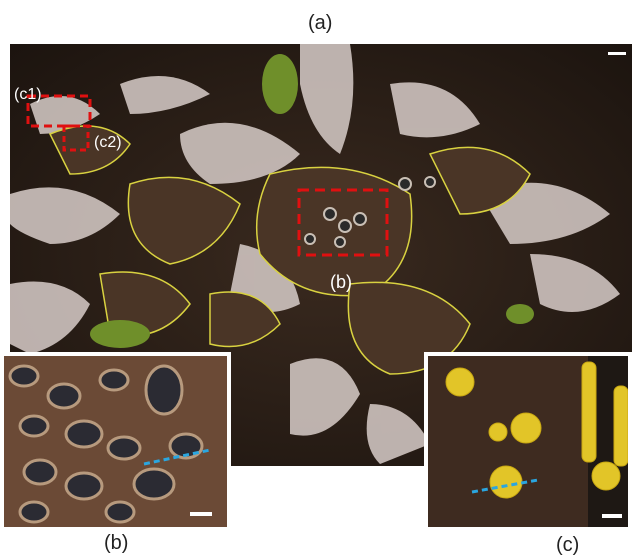 The width and height of the screenshot is (632, 557). Describe the element at coordinates (28, 94) in the screenshot. I see `region-c1-label: (c1)` at that location.